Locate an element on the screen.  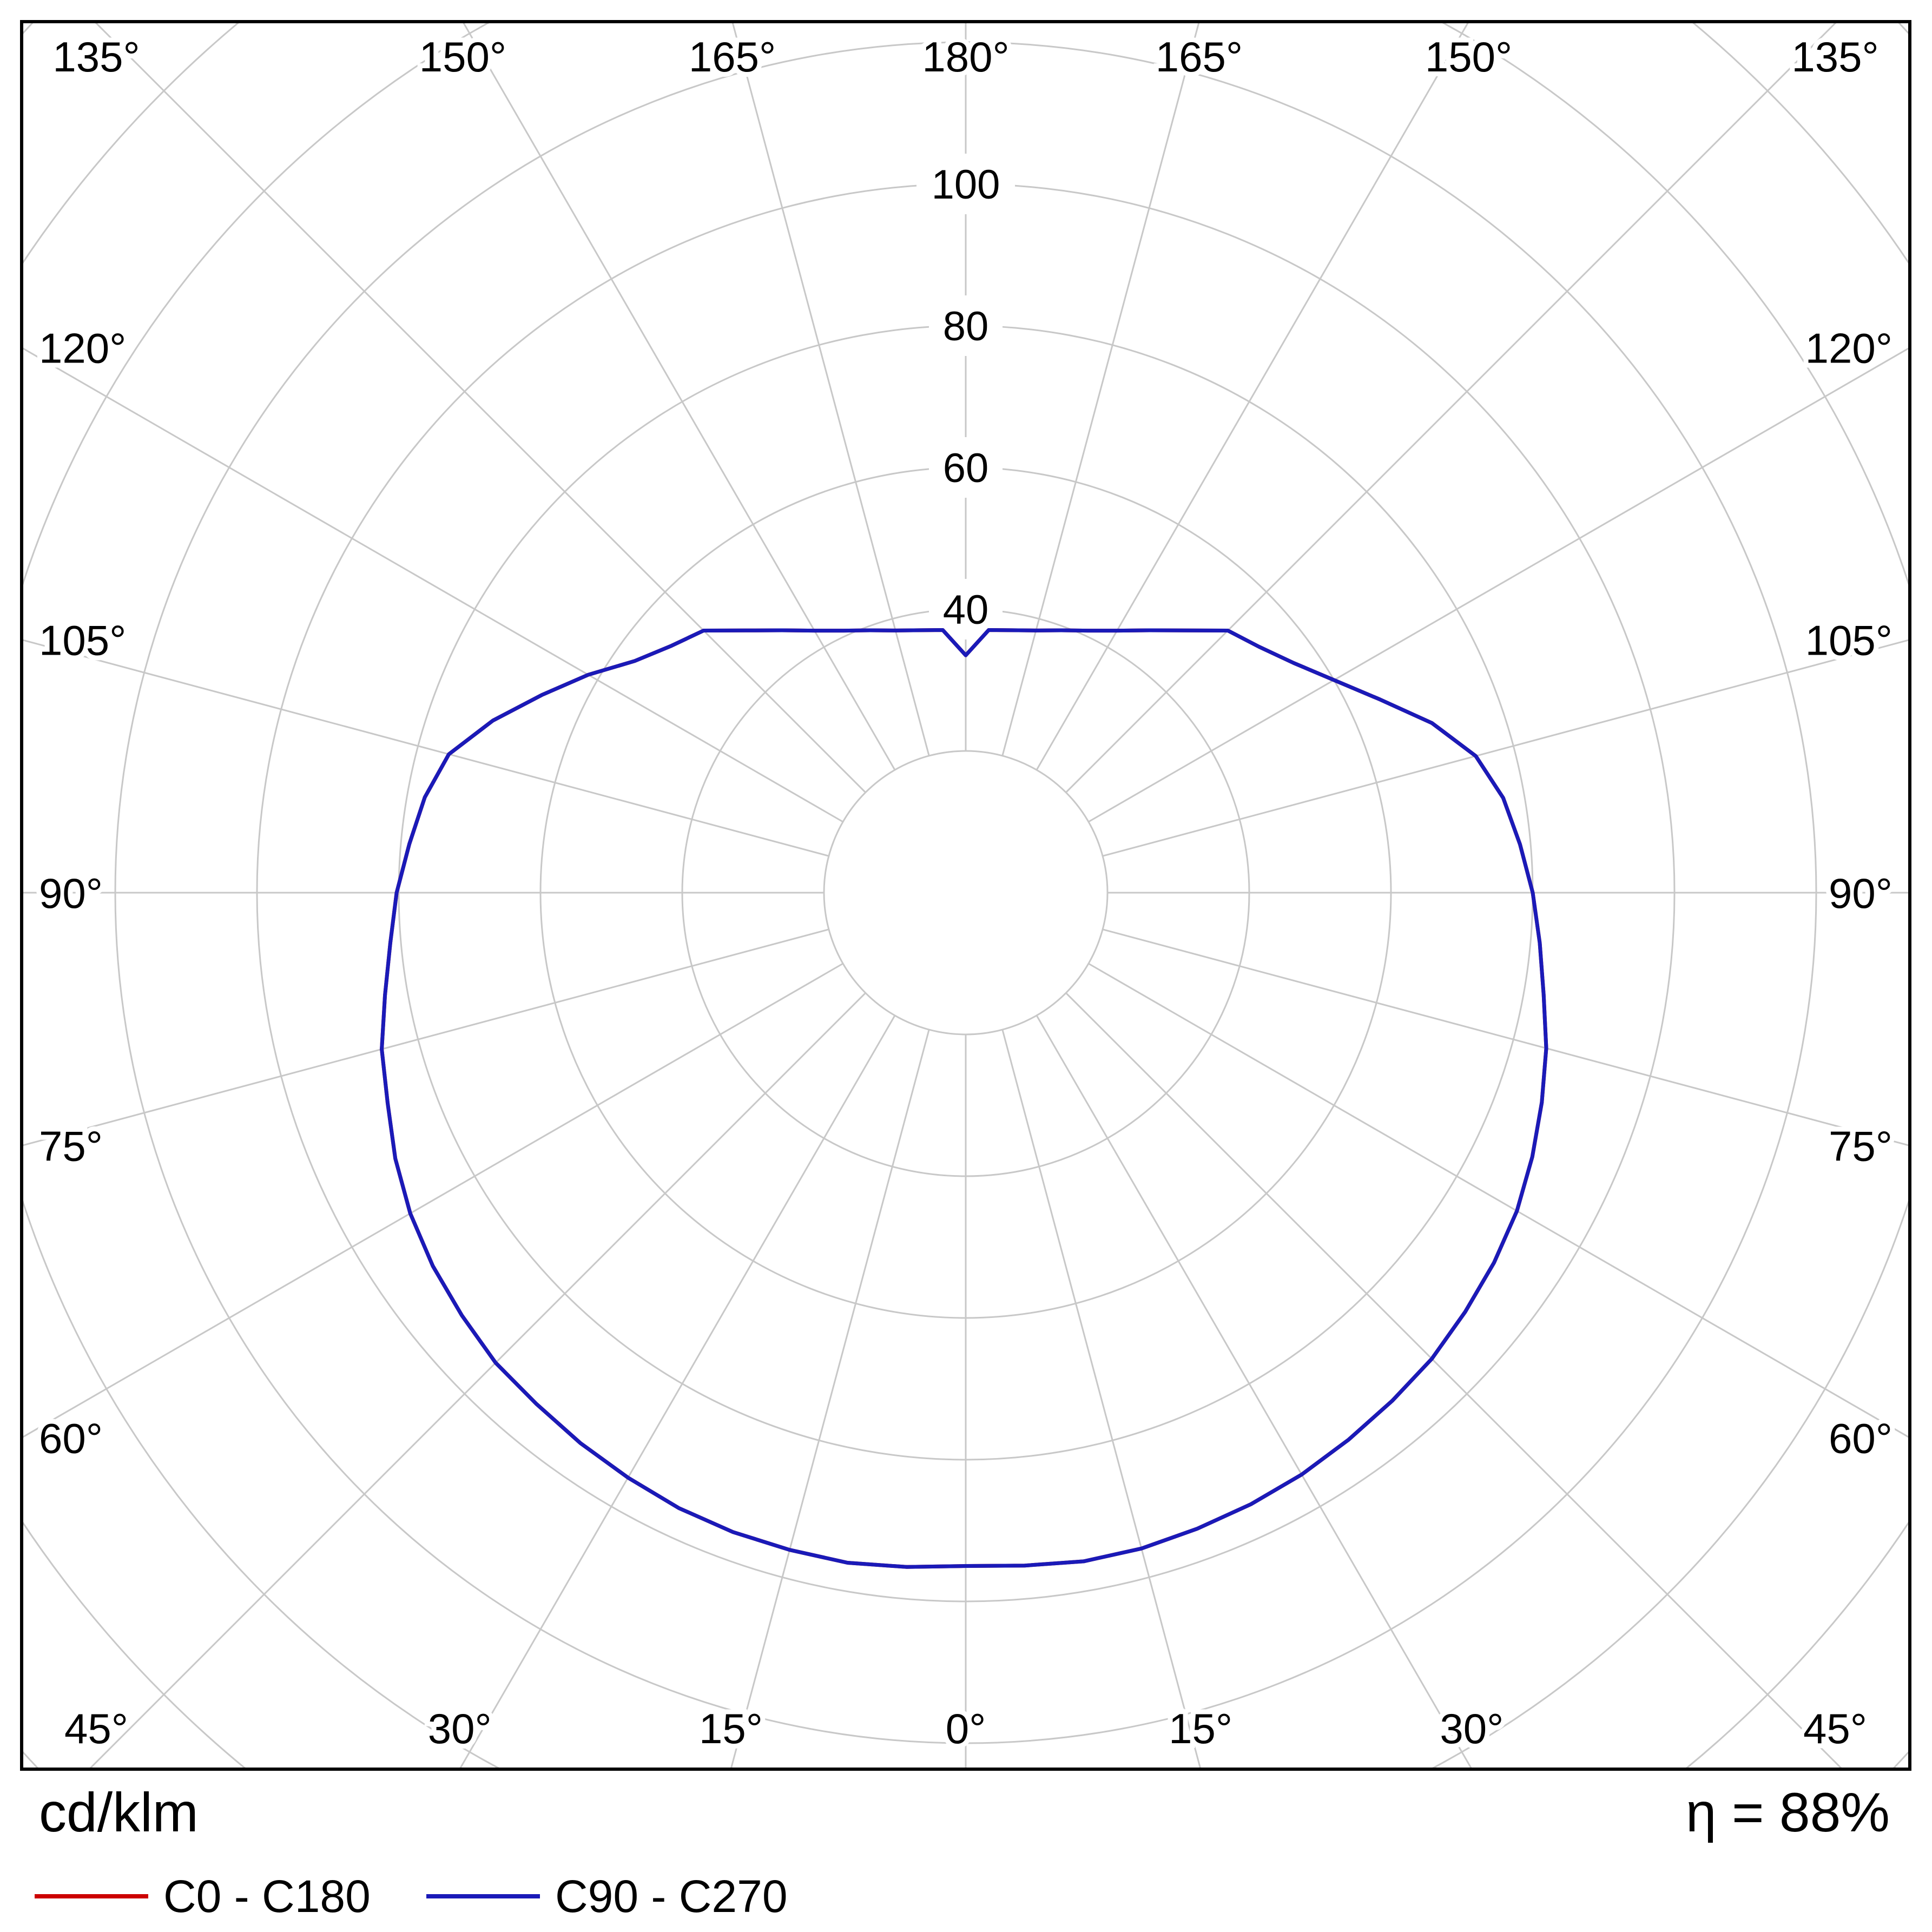
legend-item-c0-c180: C0 - C180 is located at coordinates (203, 1896).